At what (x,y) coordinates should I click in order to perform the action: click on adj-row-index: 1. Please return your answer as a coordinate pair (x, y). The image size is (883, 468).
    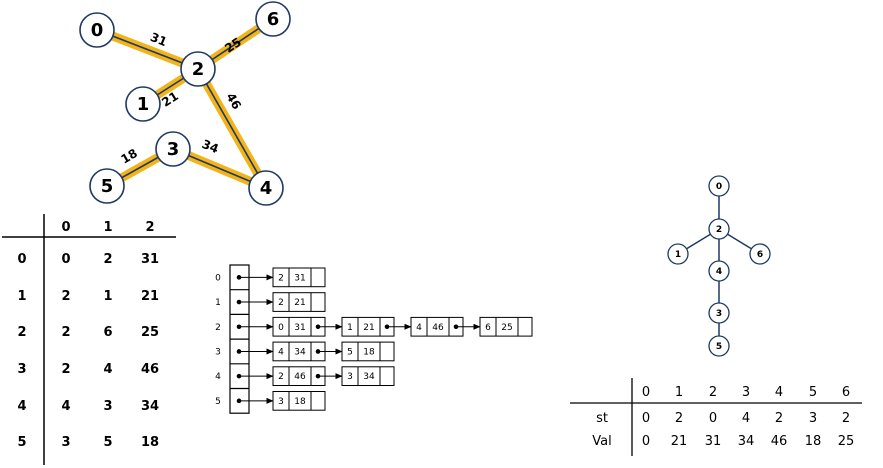
    Looking at the image, I should click on (218, 303).